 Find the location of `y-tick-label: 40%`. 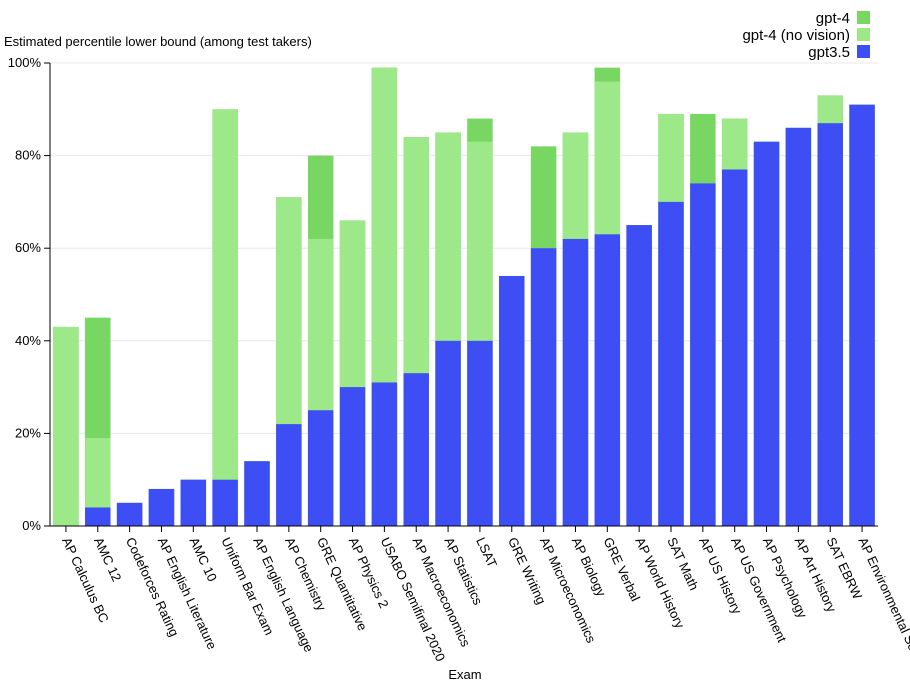

y-tick-label: 40% is located at coordinates (28, 340).